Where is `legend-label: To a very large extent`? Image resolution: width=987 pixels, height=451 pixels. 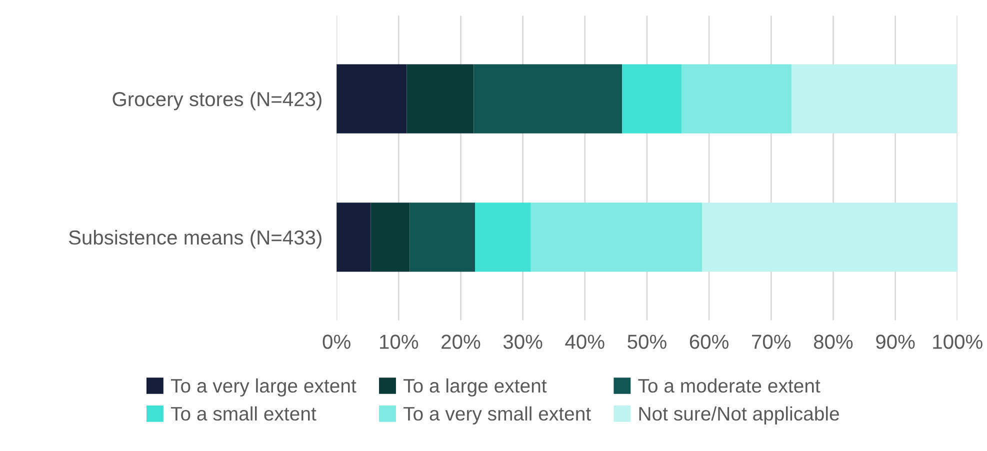 legend-label: To a very large extent is located at coordinates (263, 387).